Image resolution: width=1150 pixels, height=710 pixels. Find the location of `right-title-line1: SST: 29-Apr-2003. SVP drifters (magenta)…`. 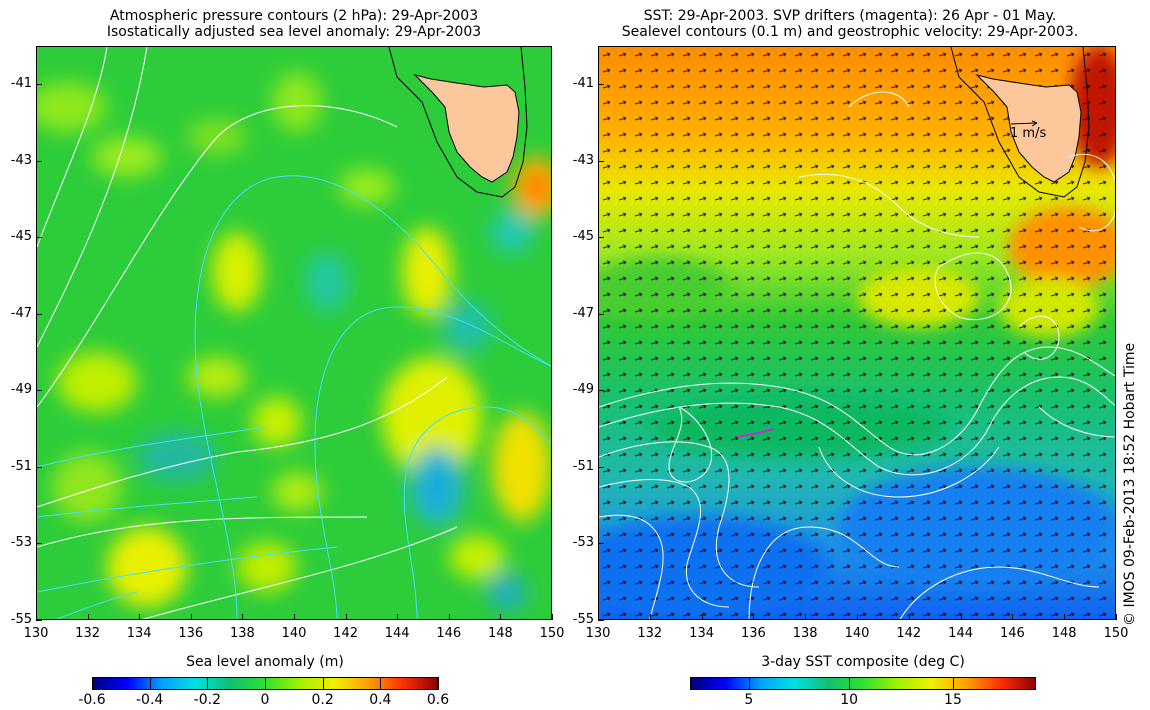

right-title-line1: SST: 29-Apr-2003. SVP drifters (magenta)… is located at coordinates (850, 16).